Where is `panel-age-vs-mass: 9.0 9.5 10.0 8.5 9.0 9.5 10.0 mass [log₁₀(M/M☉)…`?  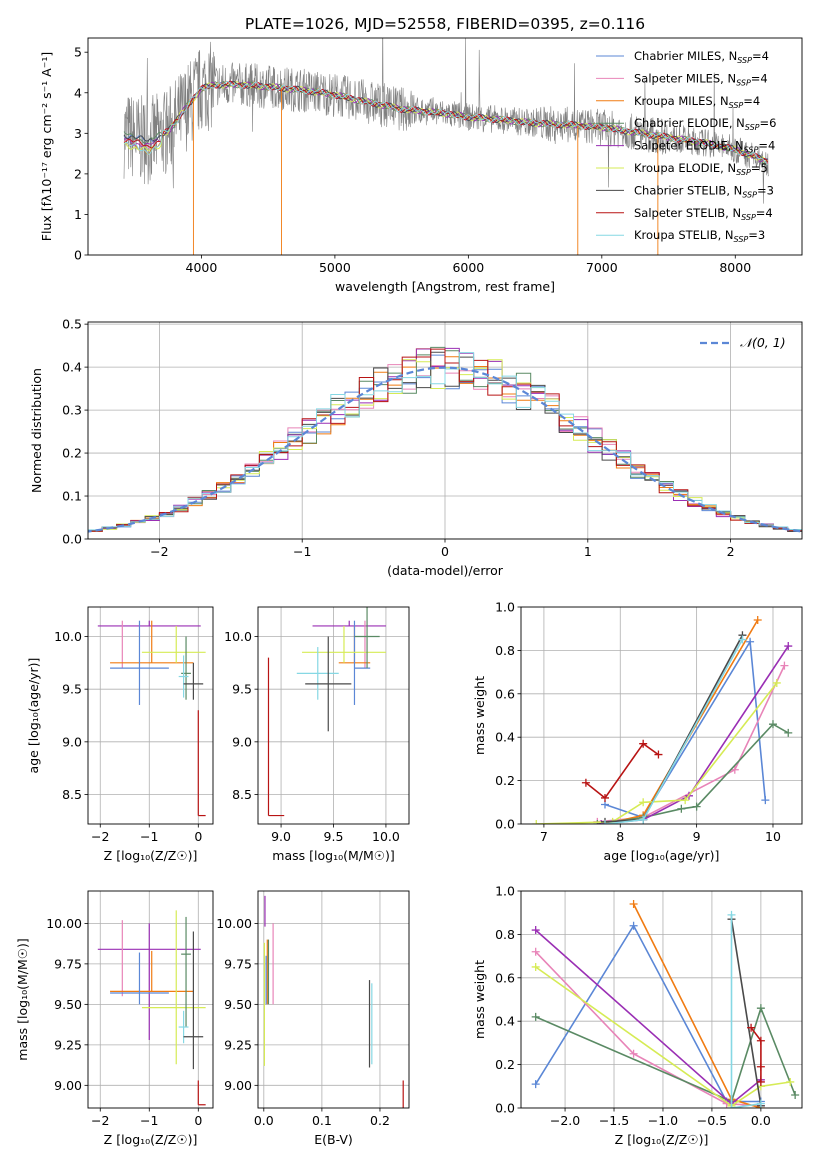
panel-age-vs-mass: 9.0 9.5 10.0 8.5 9.0 9.5 10.0 mass [log₁₀(M/M☉)… is located at coordinates (317, 734).